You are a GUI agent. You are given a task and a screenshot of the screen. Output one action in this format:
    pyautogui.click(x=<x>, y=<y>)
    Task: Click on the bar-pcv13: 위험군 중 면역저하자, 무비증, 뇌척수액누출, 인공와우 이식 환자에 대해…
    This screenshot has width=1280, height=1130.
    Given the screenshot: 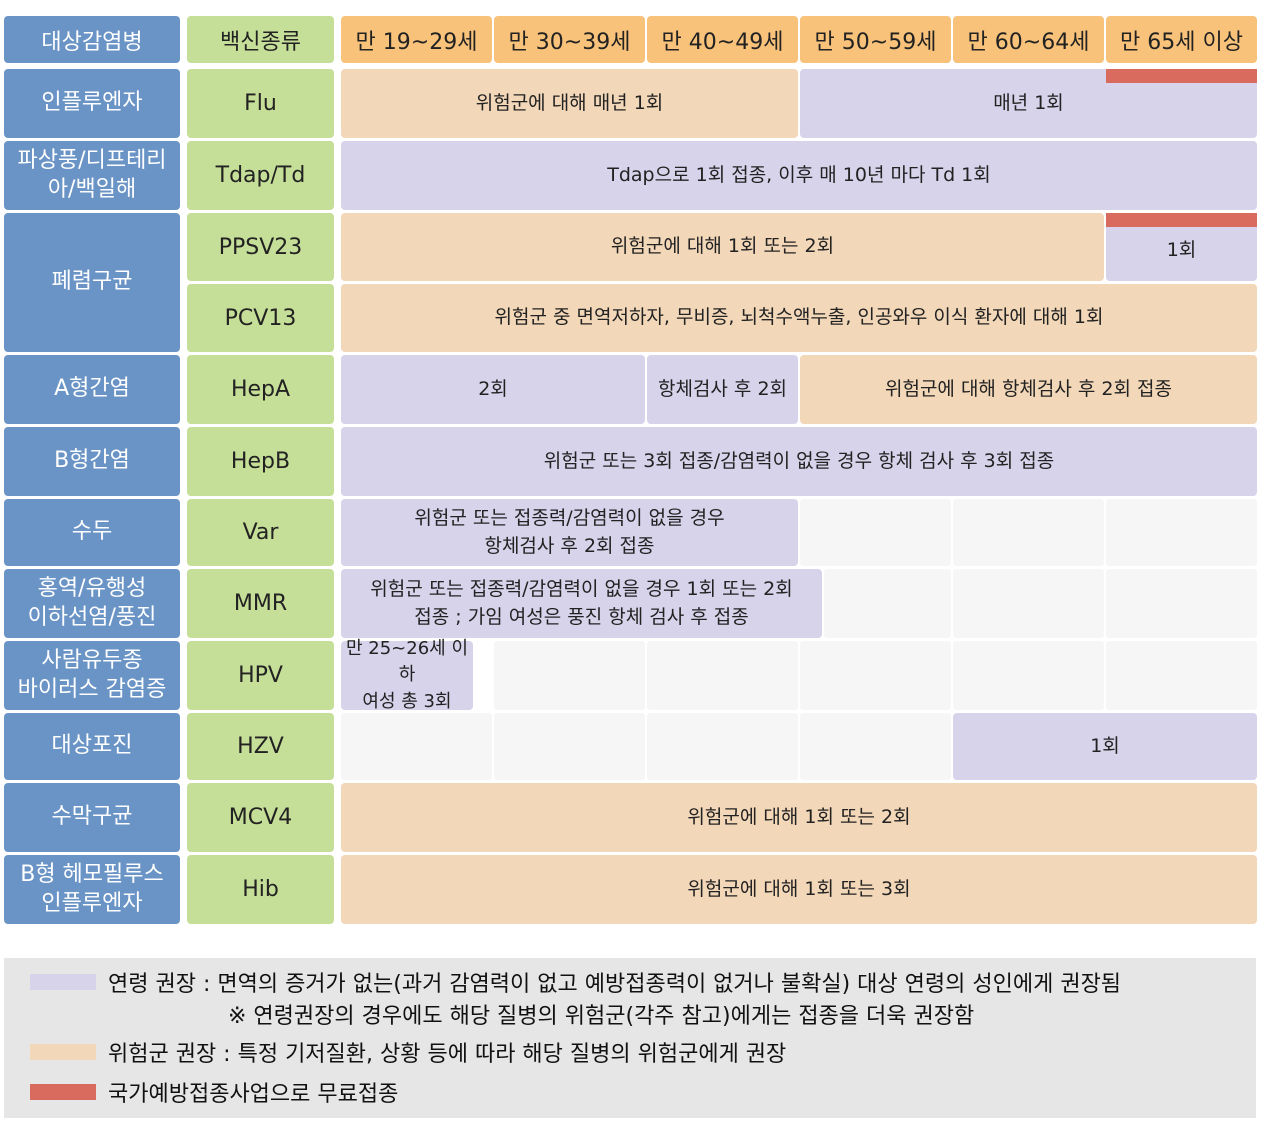 What is the action you would take?
    pyautogui.click(x=799, y=318)
    